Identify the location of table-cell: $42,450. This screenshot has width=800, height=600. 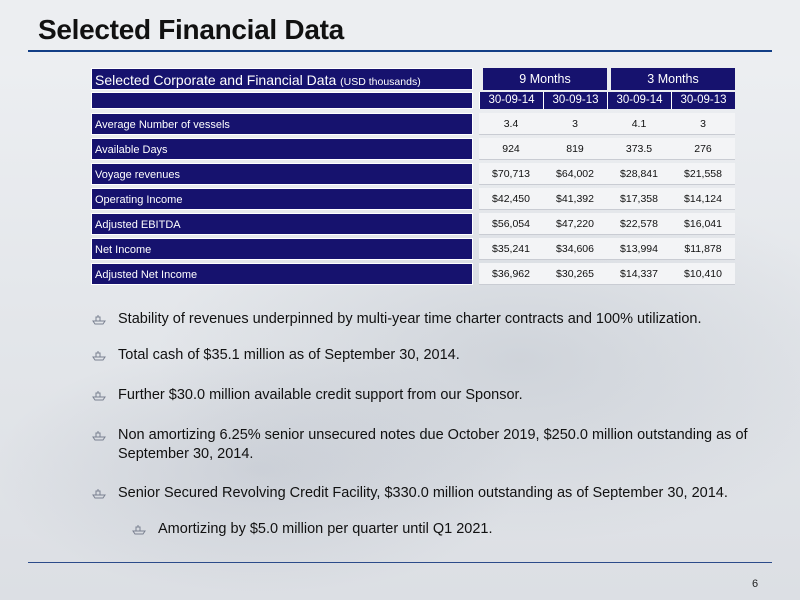
(511, 199).